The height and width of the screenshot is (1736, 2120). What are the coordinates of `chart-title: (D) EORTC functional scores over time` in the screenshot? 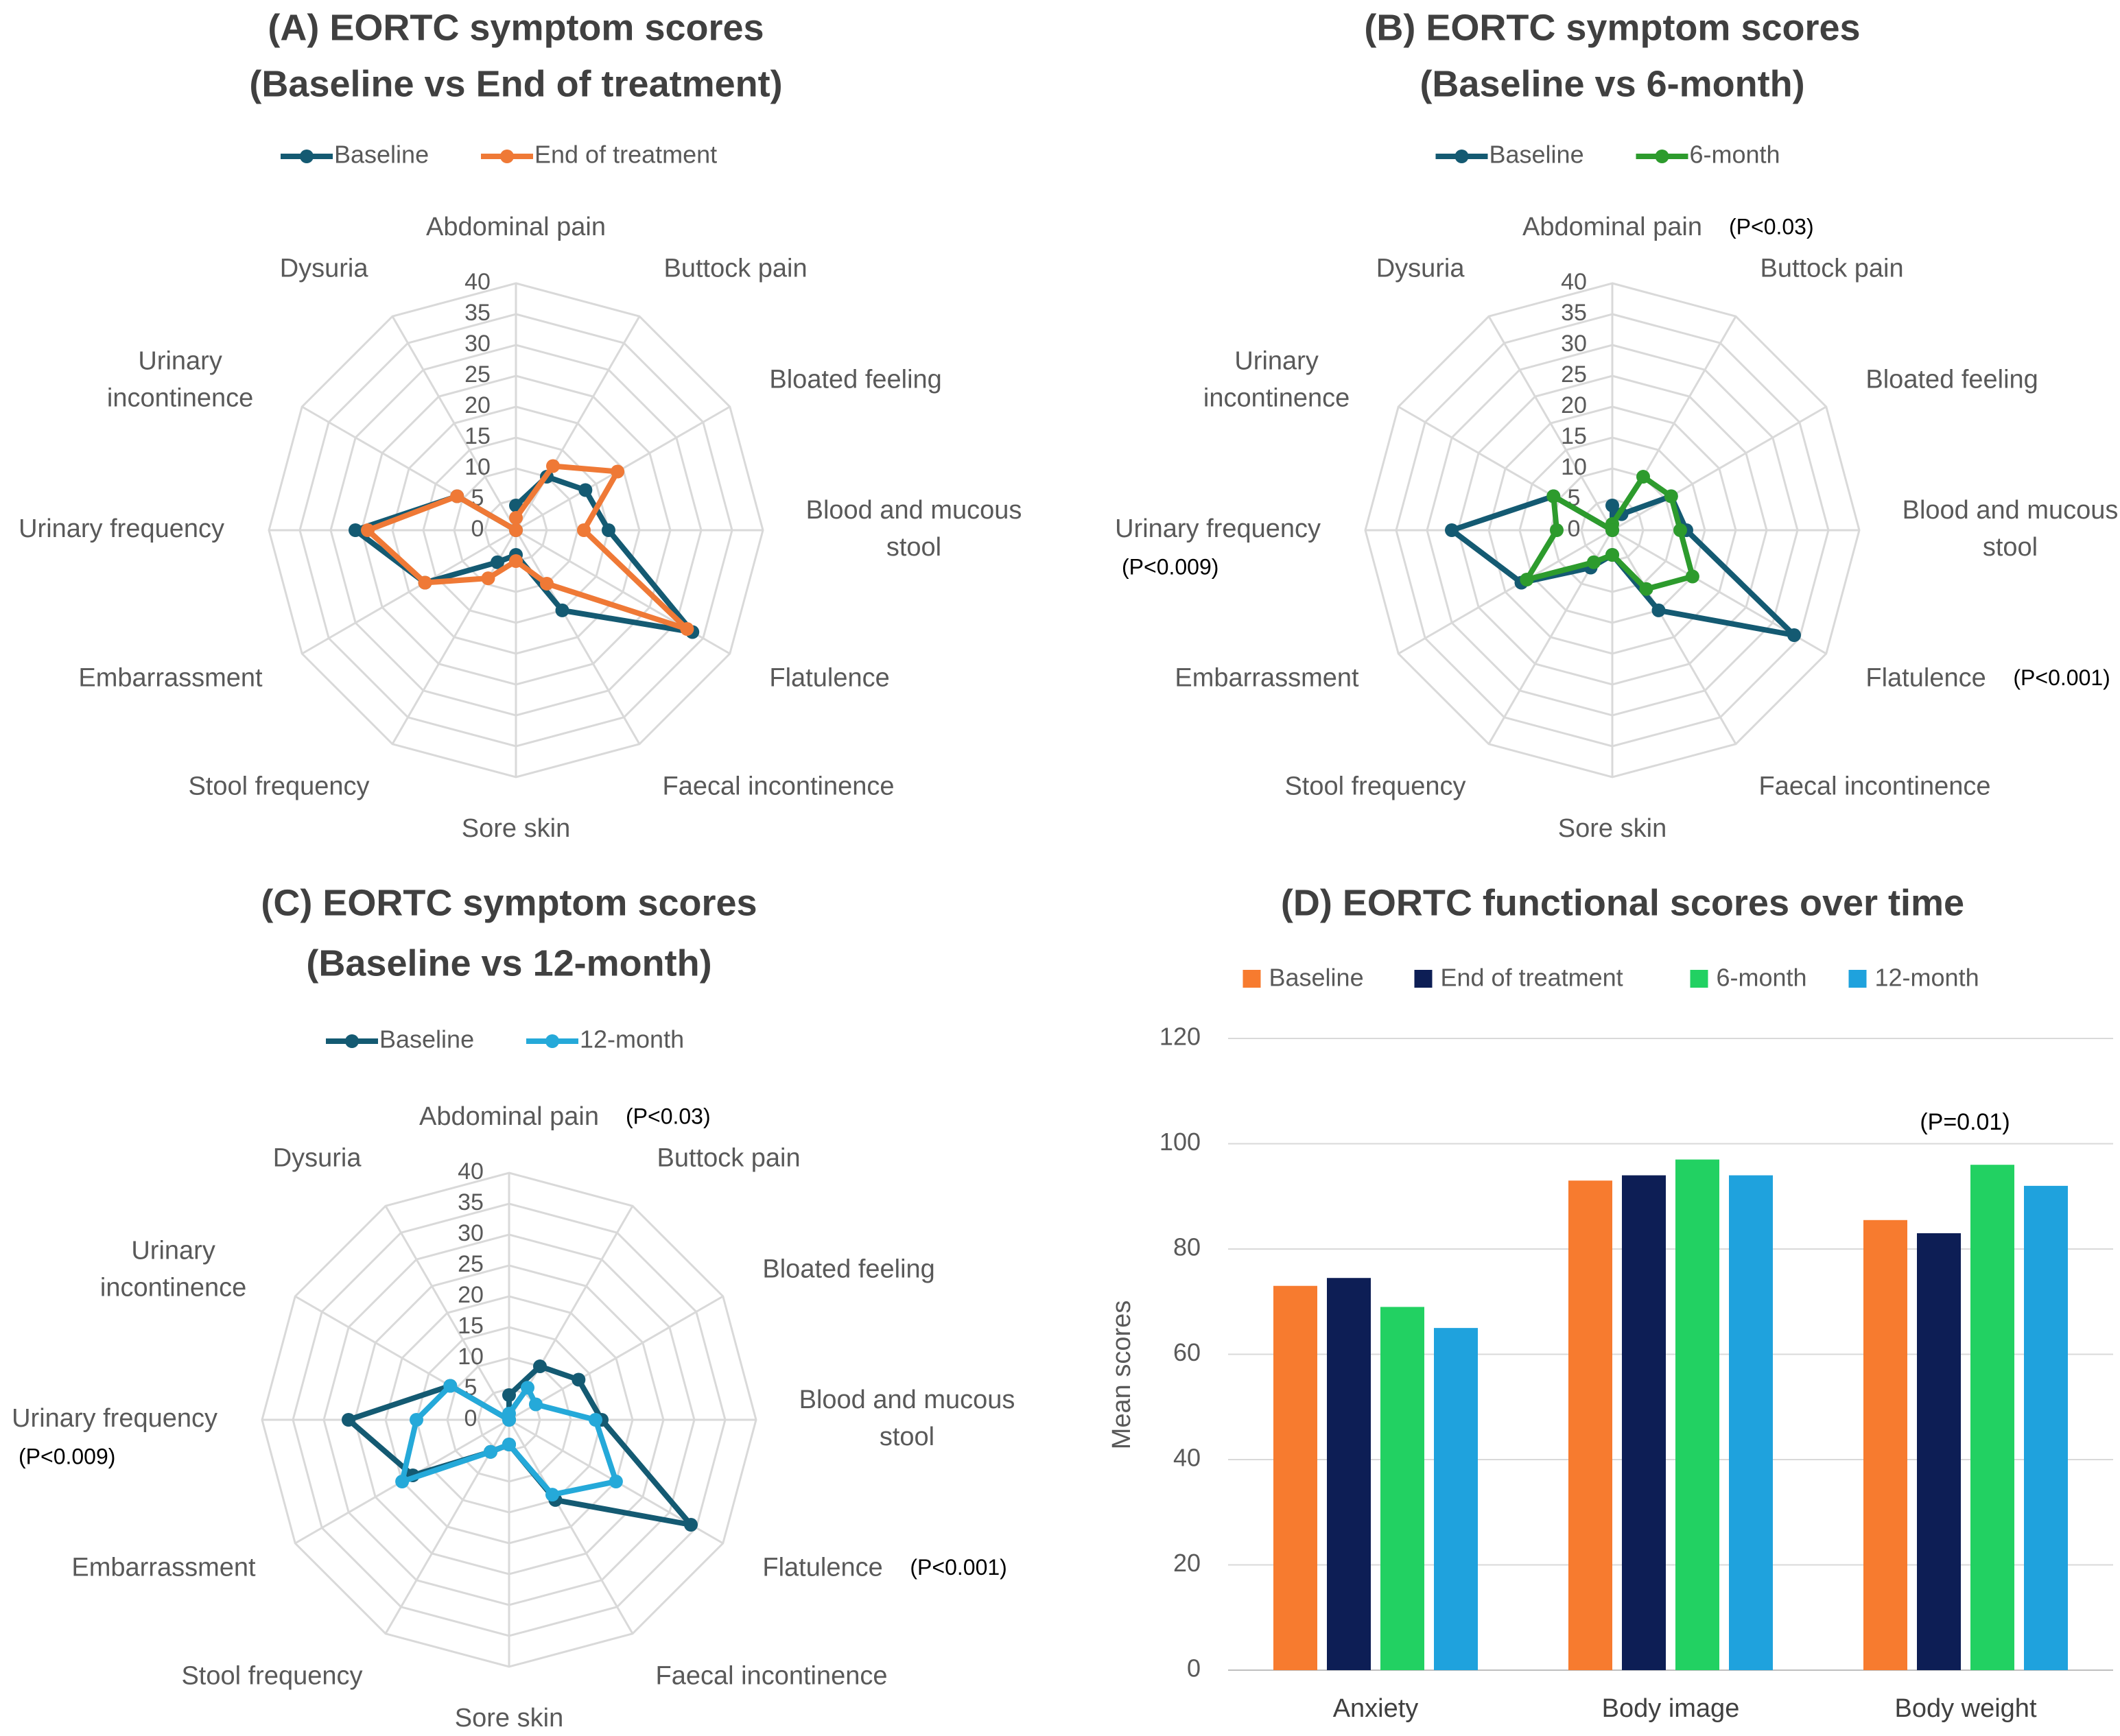 It's located at (1622, 903).